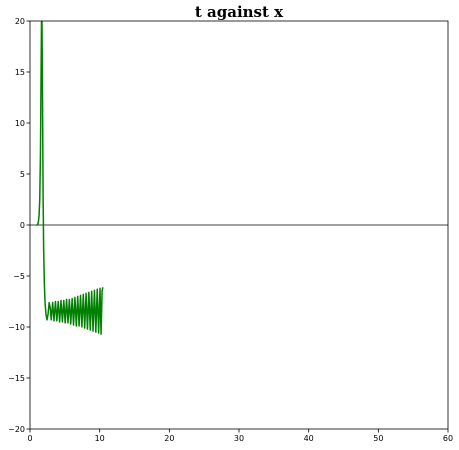 The image size is (459, 450). What do you see at coordinates (448, 438) in the screenshot?
I see `x-tick-label: 60` at bounding box center [448, 438].